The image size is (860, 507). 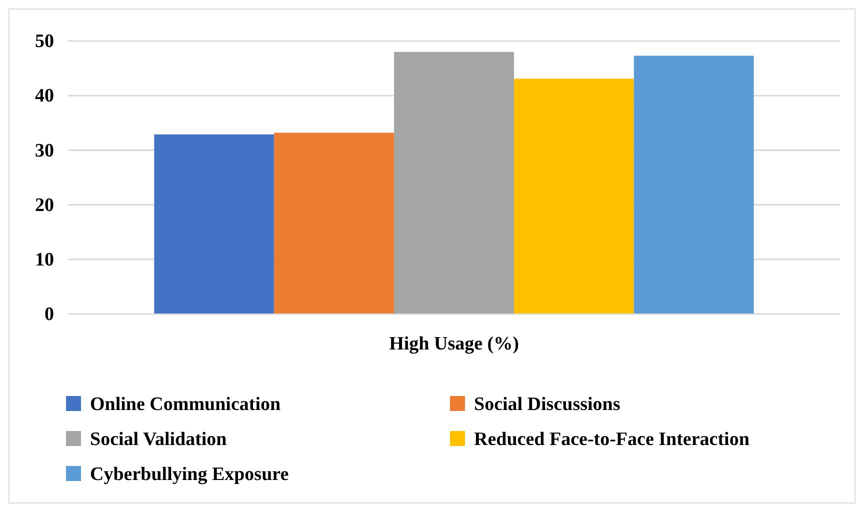 I want to click on legend-label: Social Discussions, so click(x=547, y=404).